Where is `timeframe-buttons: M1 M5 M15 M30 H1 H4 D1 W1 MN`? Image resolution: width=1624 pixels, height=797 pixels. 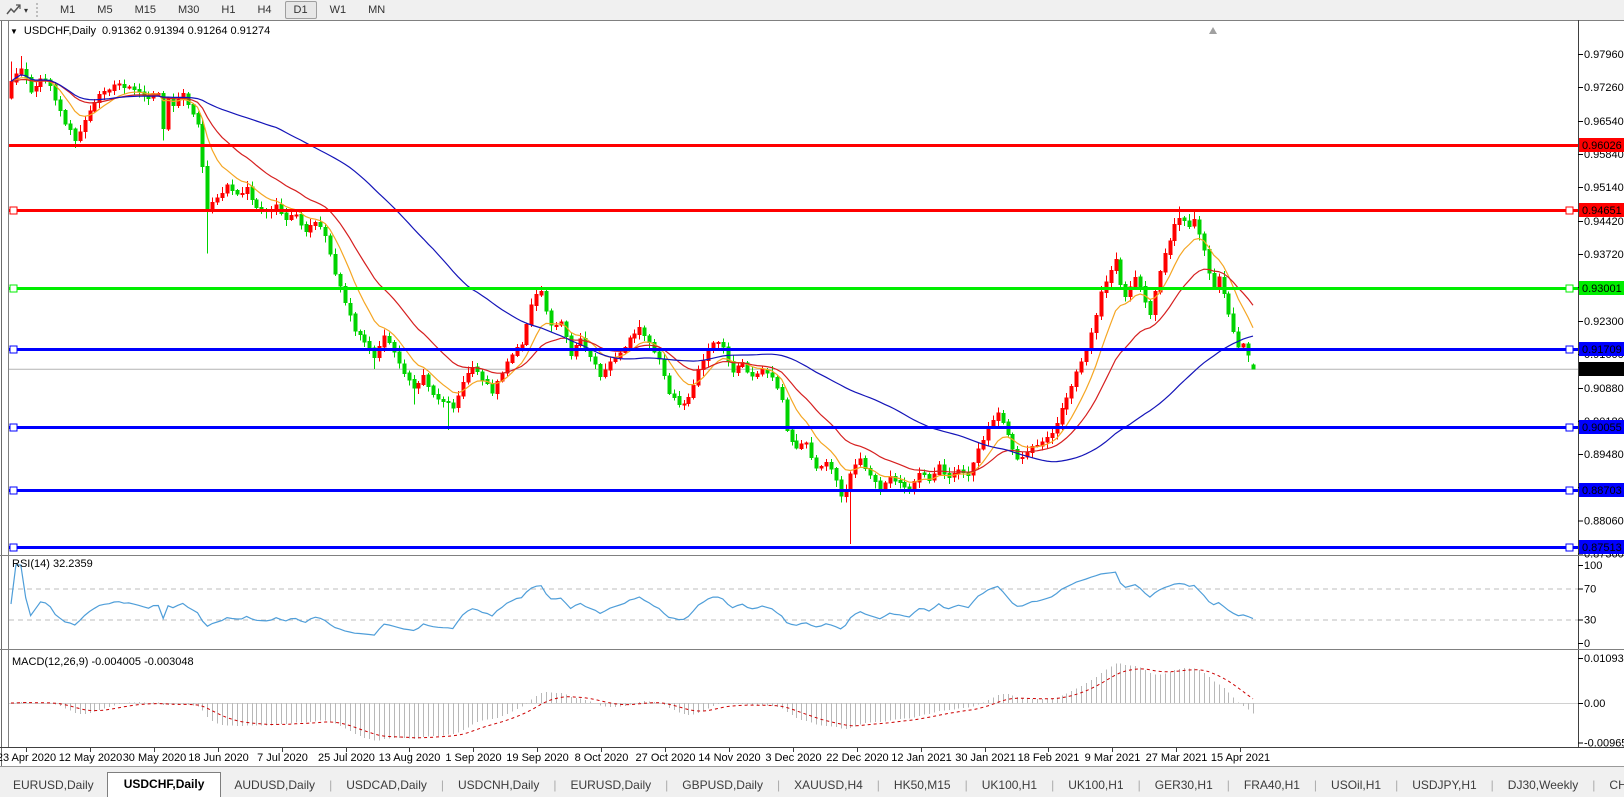 timeframe-buttons: M1 M5 M15 M30 H1 H4 D1 W1 MN is located at coordinates (222, 10).